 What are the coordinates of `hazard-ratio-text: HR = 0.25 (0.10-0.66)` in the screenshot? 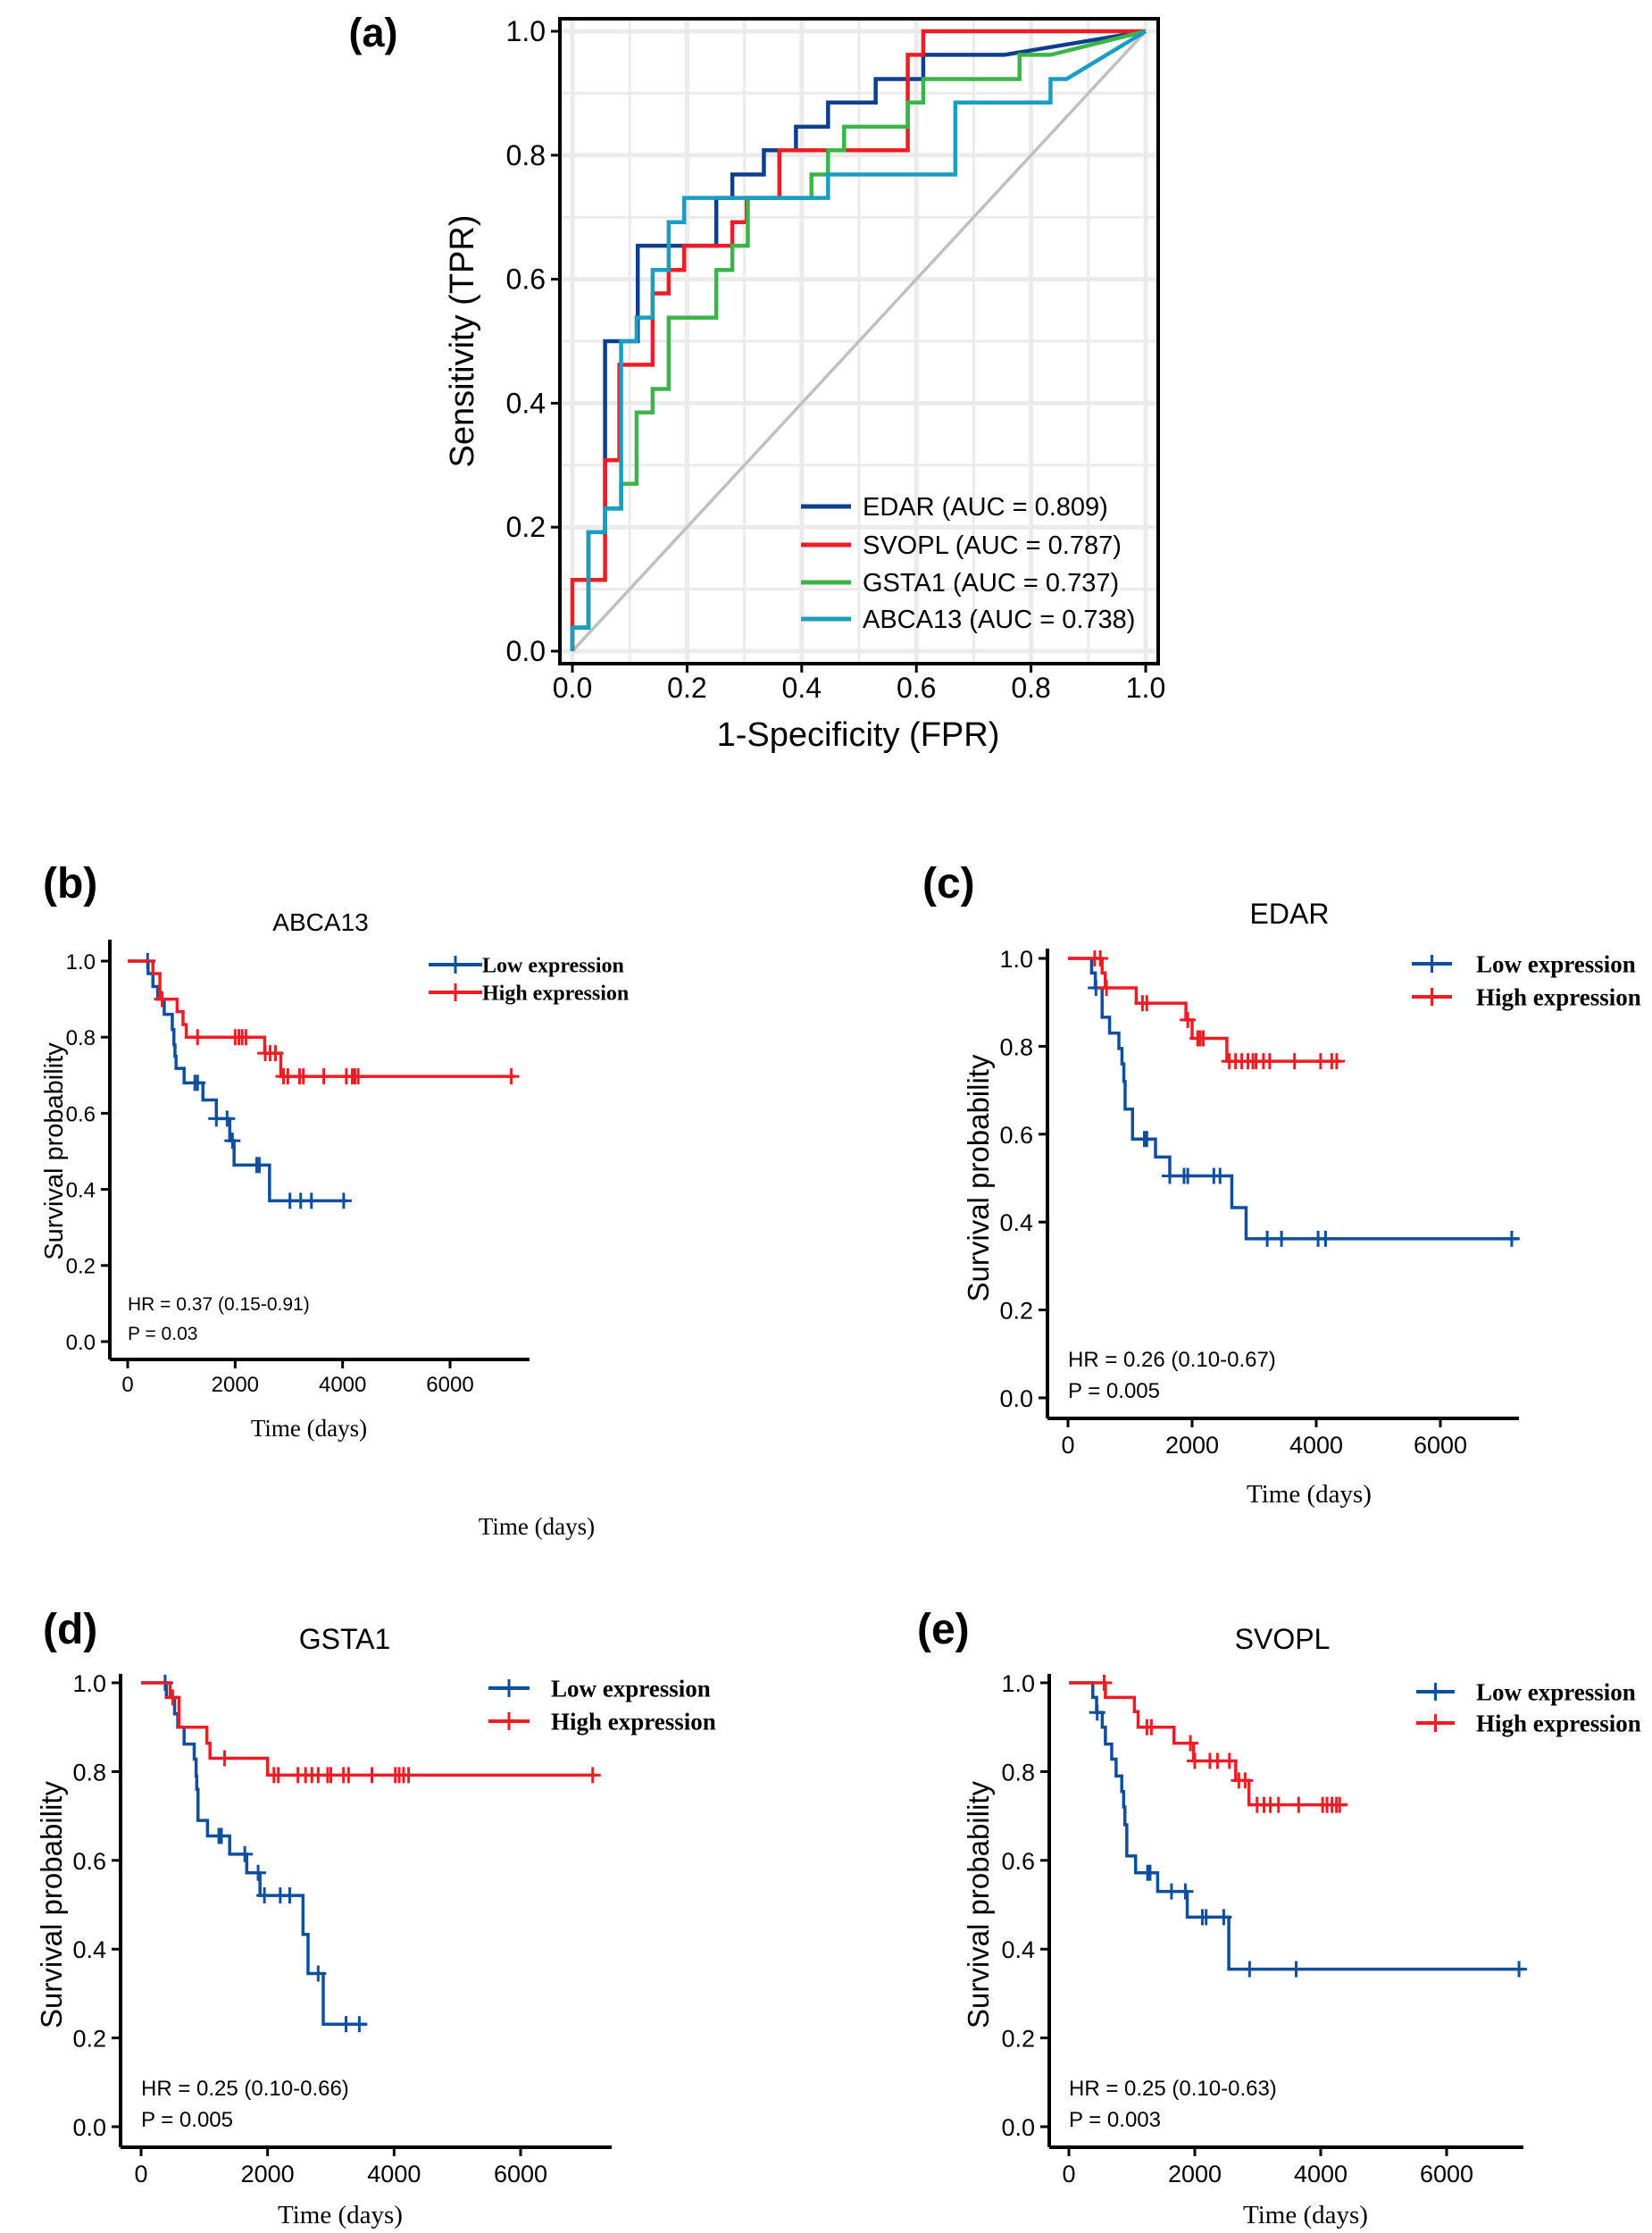 It's located at (245, 2089).